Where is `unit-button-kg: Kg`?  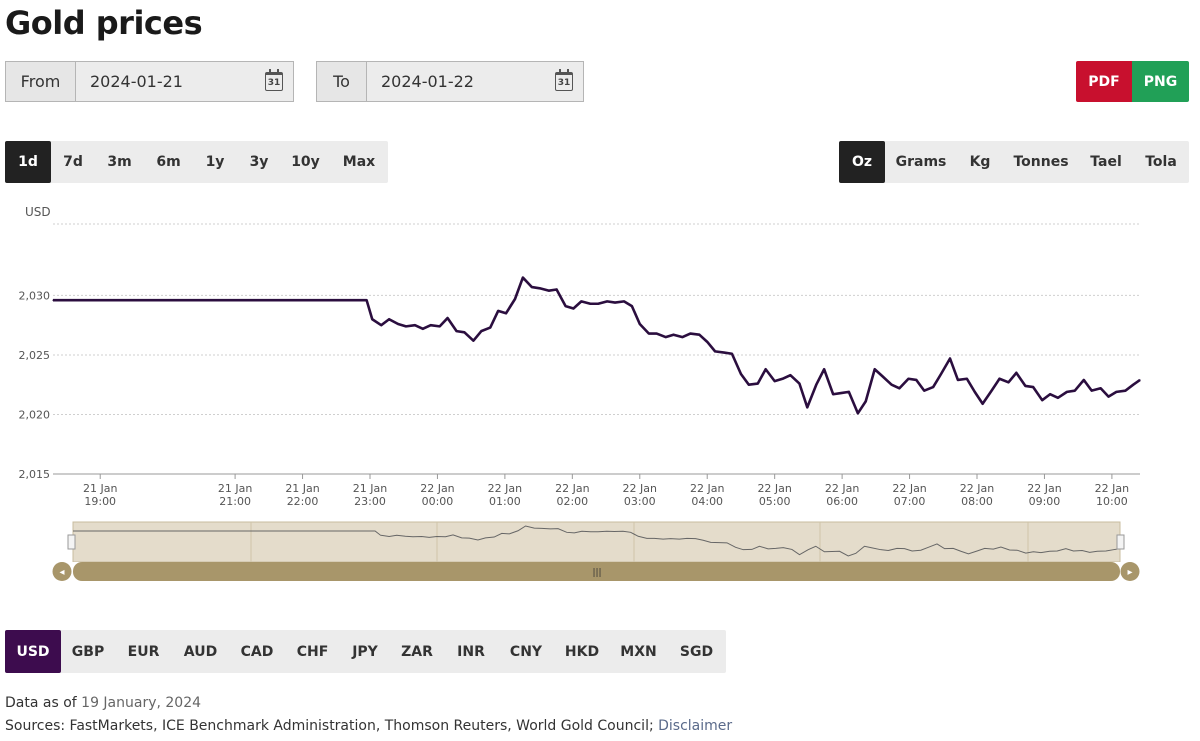
unit-button-kg: Kg is located at coordinates (980, 162).